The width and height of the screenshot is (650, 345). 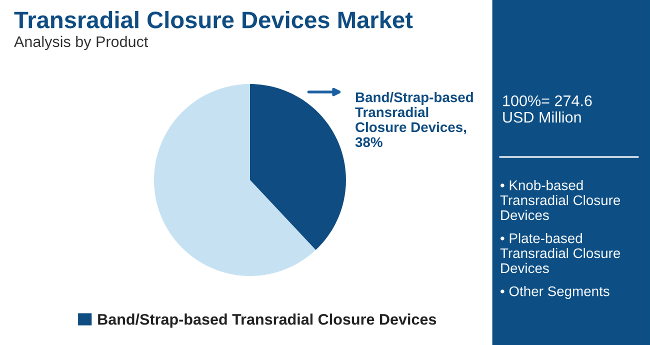 What do you see at coordinates (560, 253) in the screenshot?
I see `text: • Plate-based Transradial Closure Devices` at bounding box center [560, 253].